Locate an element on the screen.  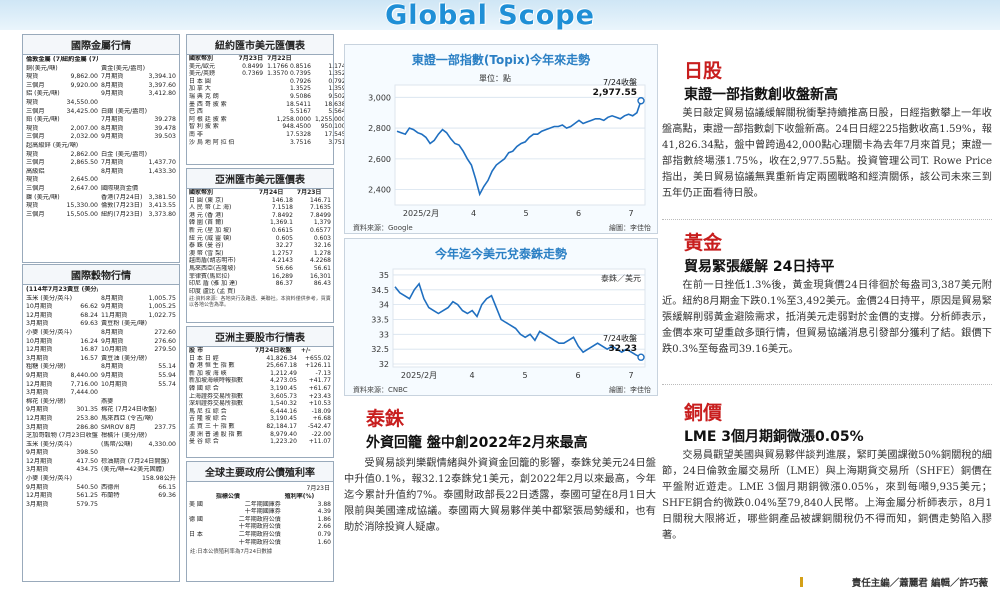
ny_fx-cell: 1.1766 0.8516 is located at coordinates (289, 66).